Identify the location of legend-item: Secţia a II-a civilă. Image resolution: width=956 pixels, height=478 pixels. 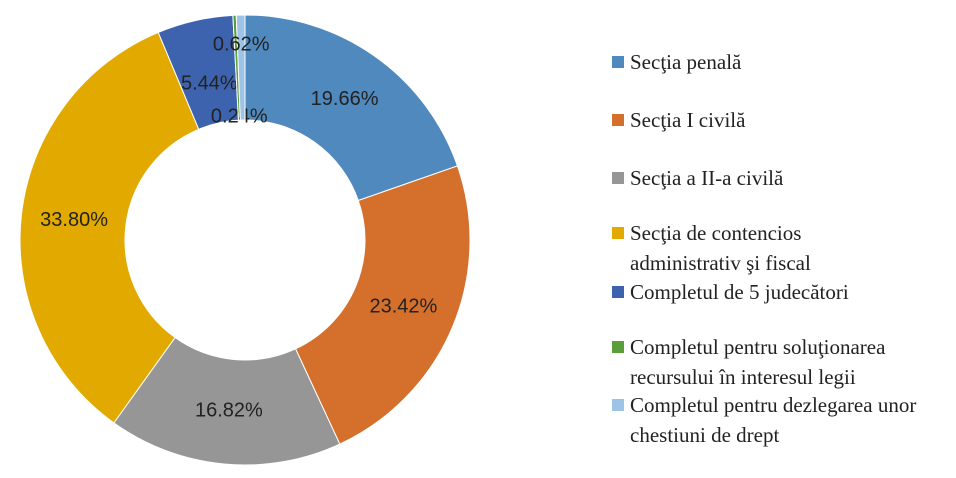
(784, 178).